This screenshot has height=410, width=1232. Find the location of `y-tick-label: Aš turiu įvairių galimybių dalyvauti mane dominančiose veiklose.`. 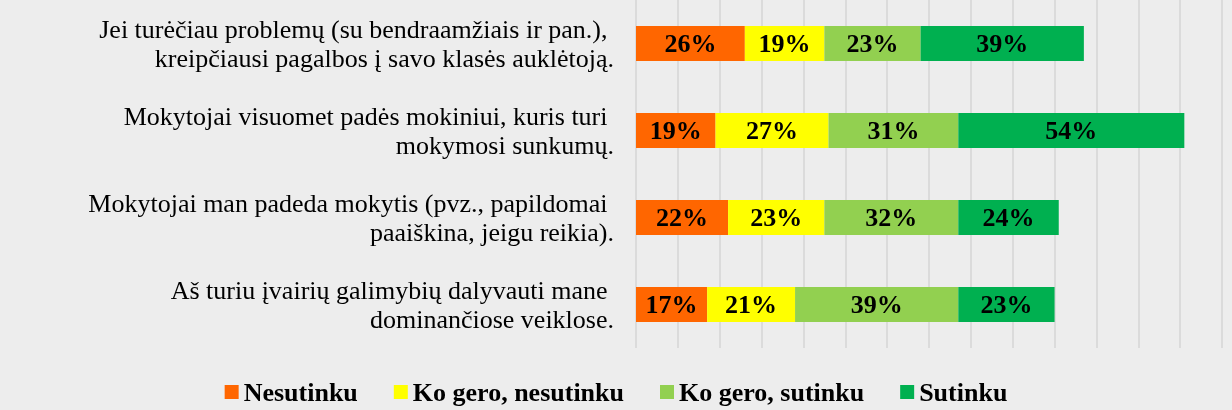

y-tick-label: Aš turiu įvairių galimybių dalyvauti mane dominančiose veiklose. is located at coordinates (392, 304).